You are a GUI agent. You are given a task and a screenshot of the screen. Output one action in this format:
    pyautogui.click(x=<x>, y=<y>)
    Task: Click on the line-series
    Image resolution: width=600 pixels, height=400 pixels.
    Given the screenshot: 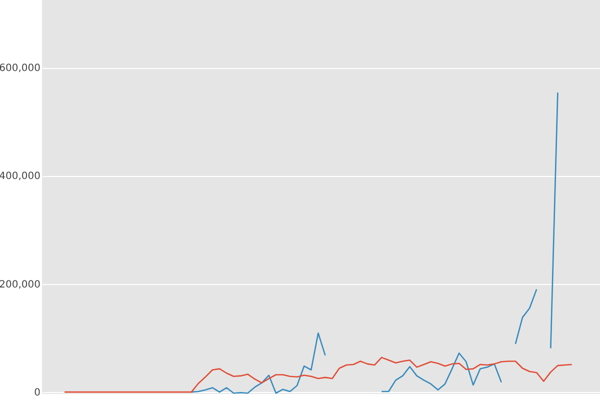 What is the action you would take?
    pyautogui.click(x=318, y=374)
    